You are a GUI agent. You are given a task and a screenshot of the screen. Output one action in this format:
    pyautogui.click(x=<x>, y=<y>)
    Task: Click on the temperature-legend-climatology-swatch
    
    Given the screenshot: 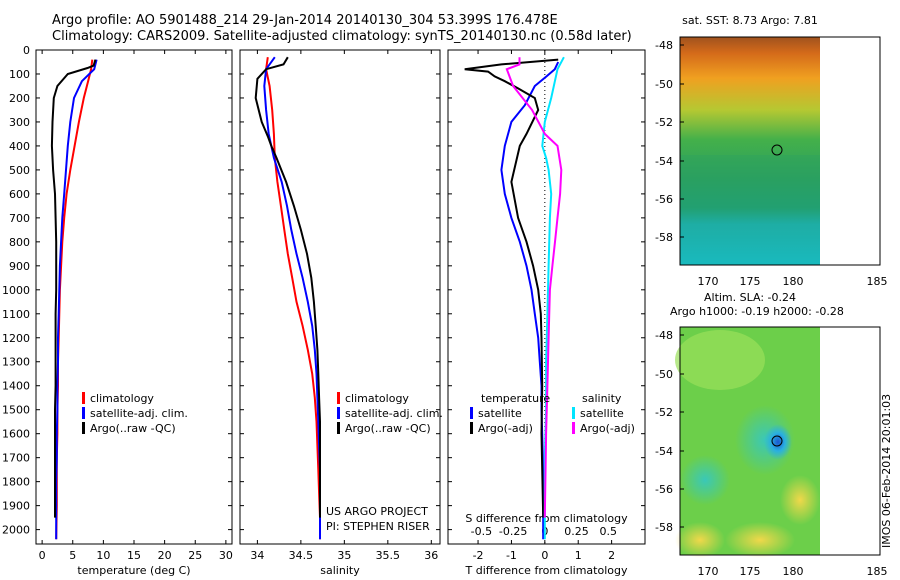 What is the action you would take?
    pyautogui.click(x=83, y=398)
    